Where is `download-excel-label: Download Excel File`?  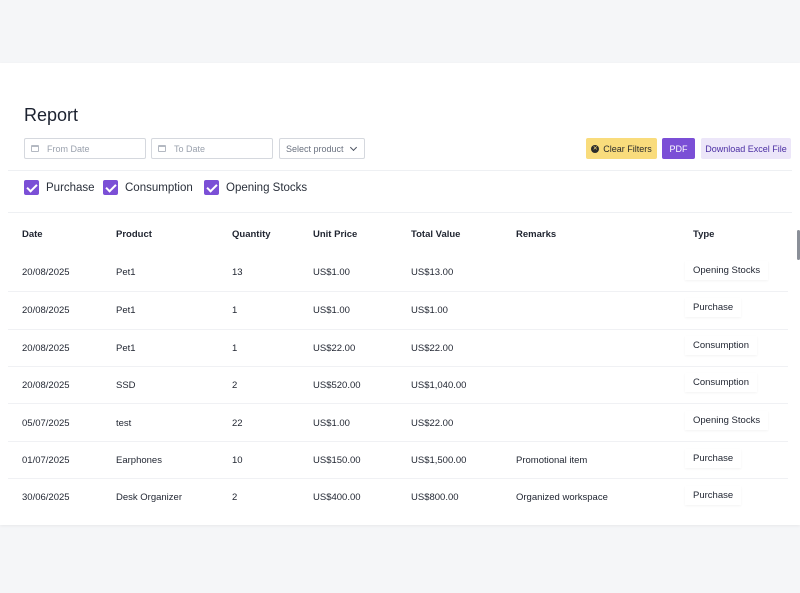
download-excel-label: Download Excel File is located at coordinates (746, 148).